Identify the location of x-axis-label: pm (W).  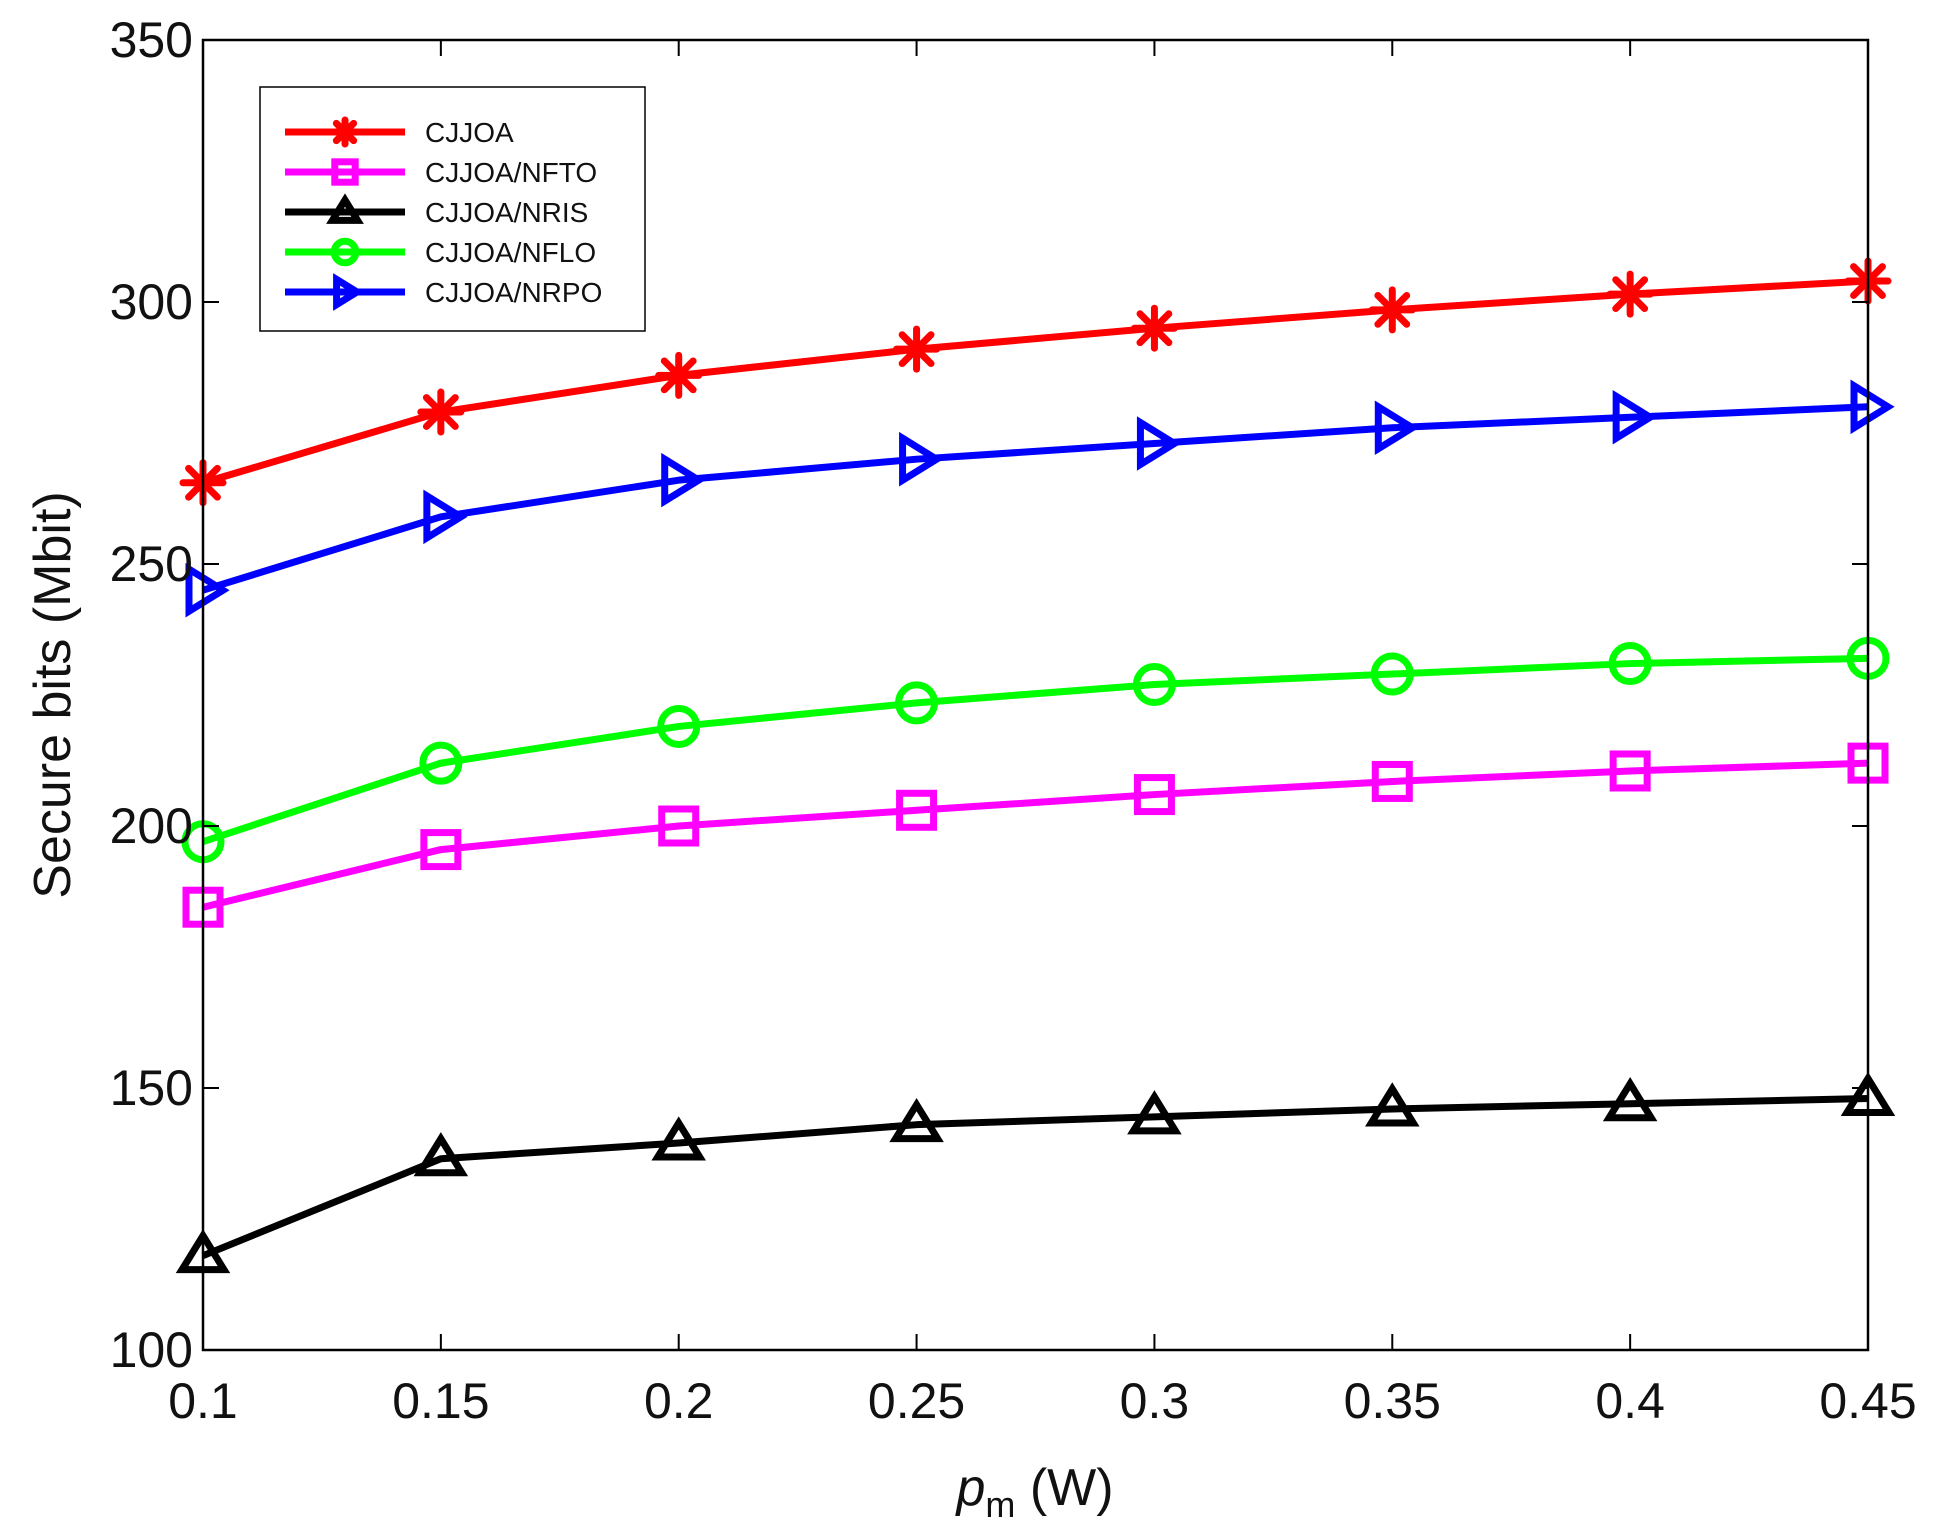
(1033, 1492).